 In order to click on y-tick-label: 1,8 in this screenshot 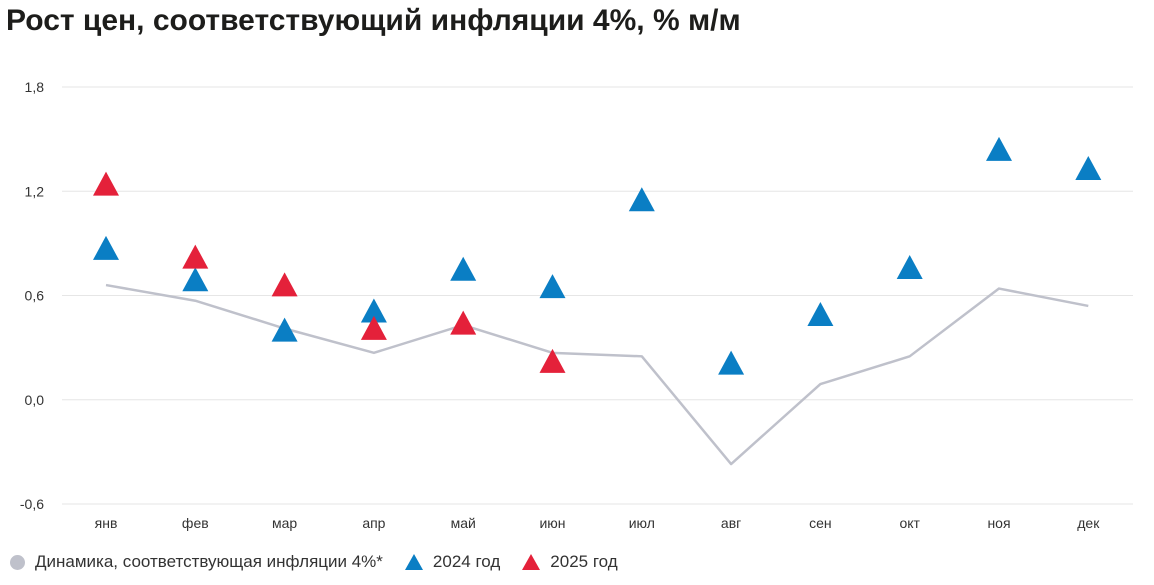, I will do `click(35, 87)`.